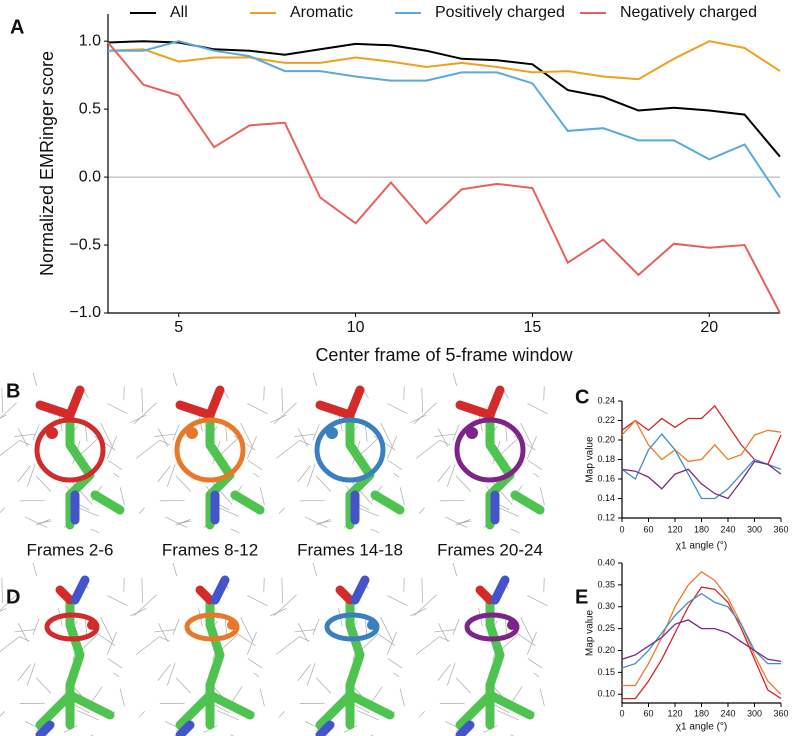  Describe the element at coordinates (332, 433) in the screenshot. I see `ring-bead` at that location.